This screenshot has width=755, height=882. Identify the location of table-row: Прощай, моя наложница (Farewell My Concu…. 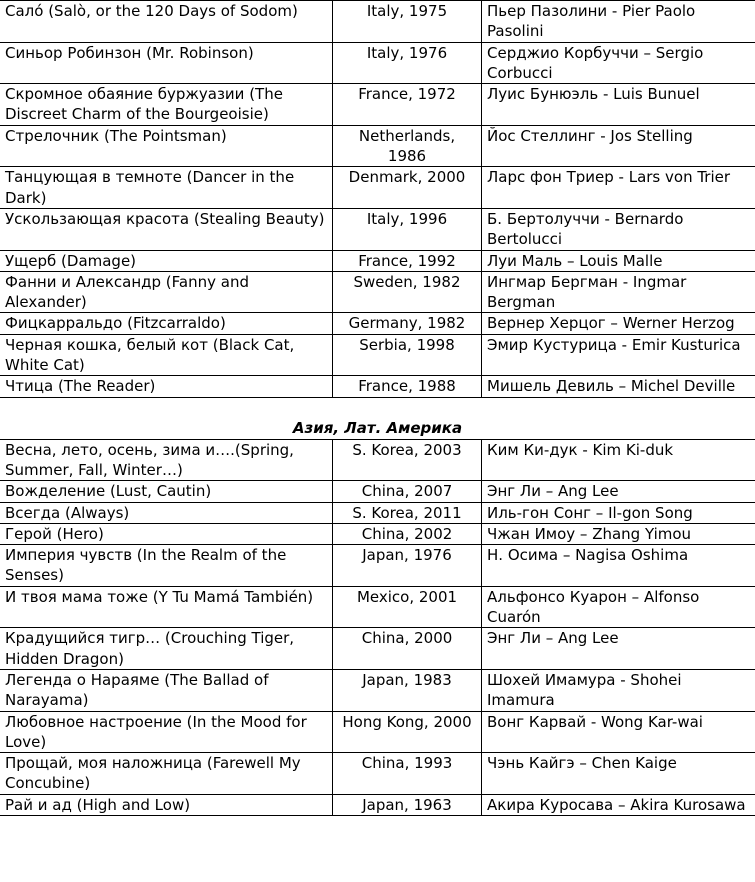
(377, 773).